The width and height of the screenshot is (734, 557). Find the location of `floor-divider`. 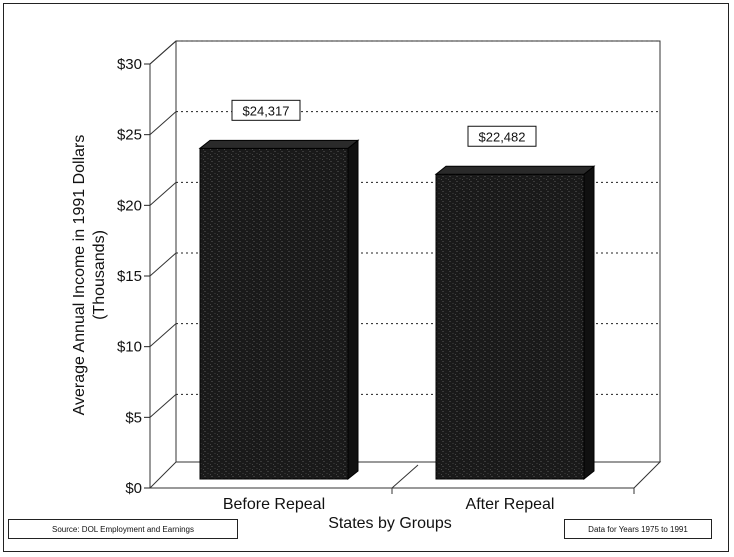

floor-divider is located at coordinates (405, 476).